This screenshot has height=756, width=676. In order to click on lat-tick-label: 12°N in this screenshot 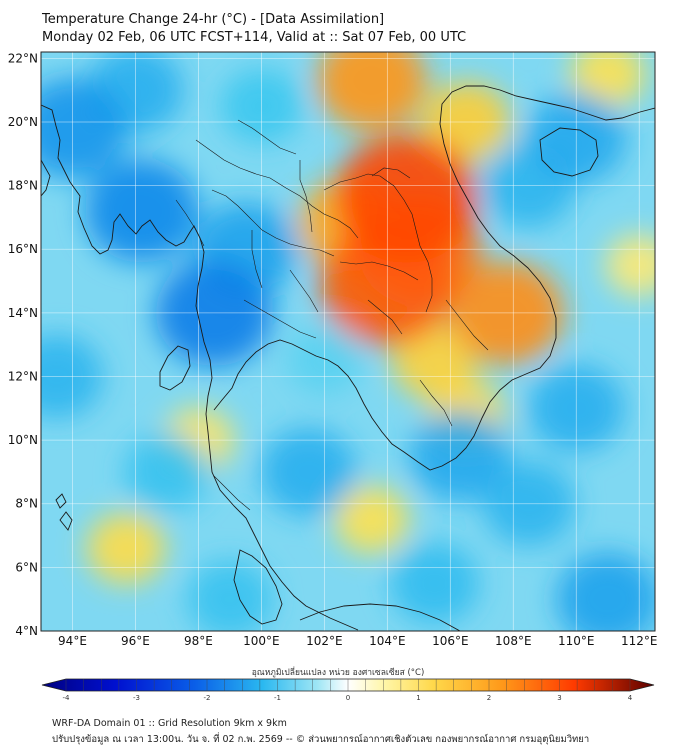, I will do `click(23, 376)`.